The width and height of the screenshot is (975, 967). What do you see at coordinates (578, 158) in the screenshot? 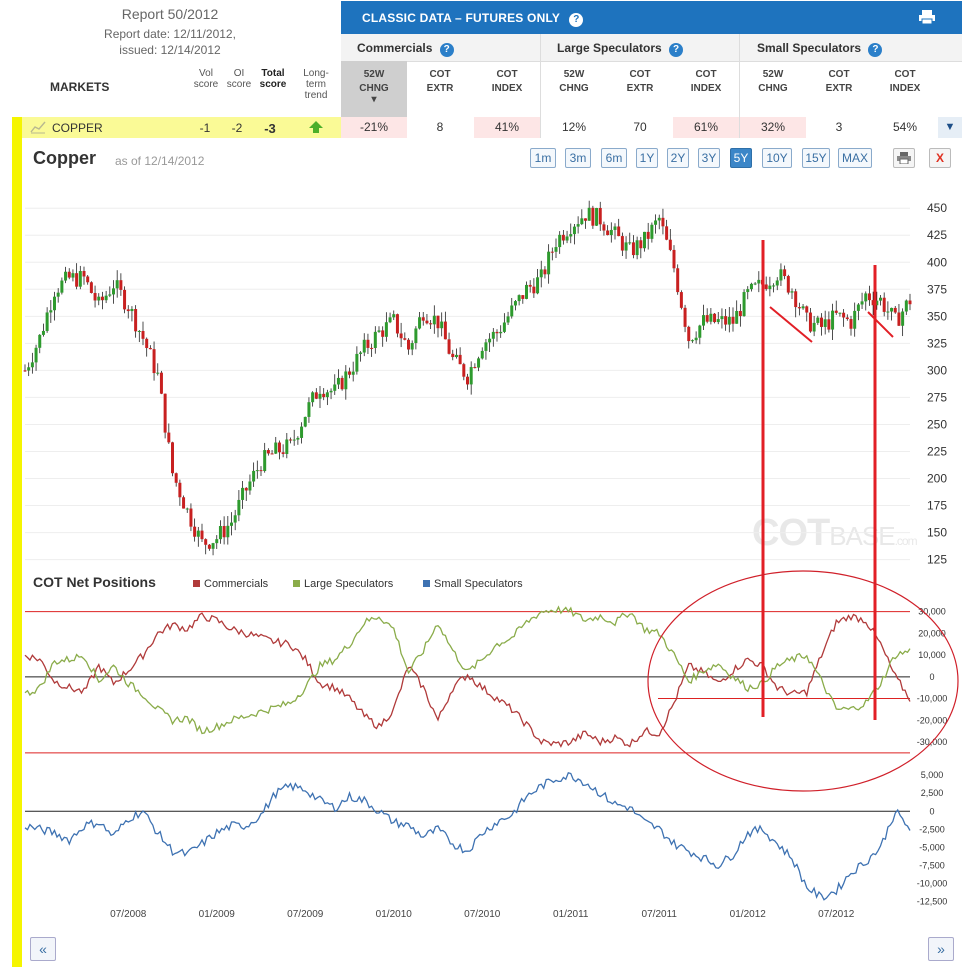
I see `range-button-3m: 3m` at bounding box center [578, 158].